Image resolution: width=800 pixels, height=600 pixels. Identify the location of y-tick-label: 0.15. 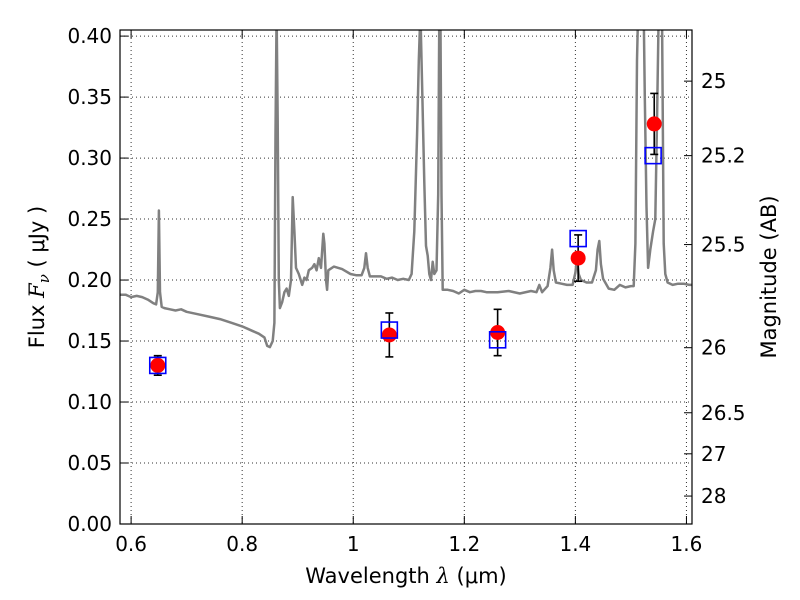
(89, 341).